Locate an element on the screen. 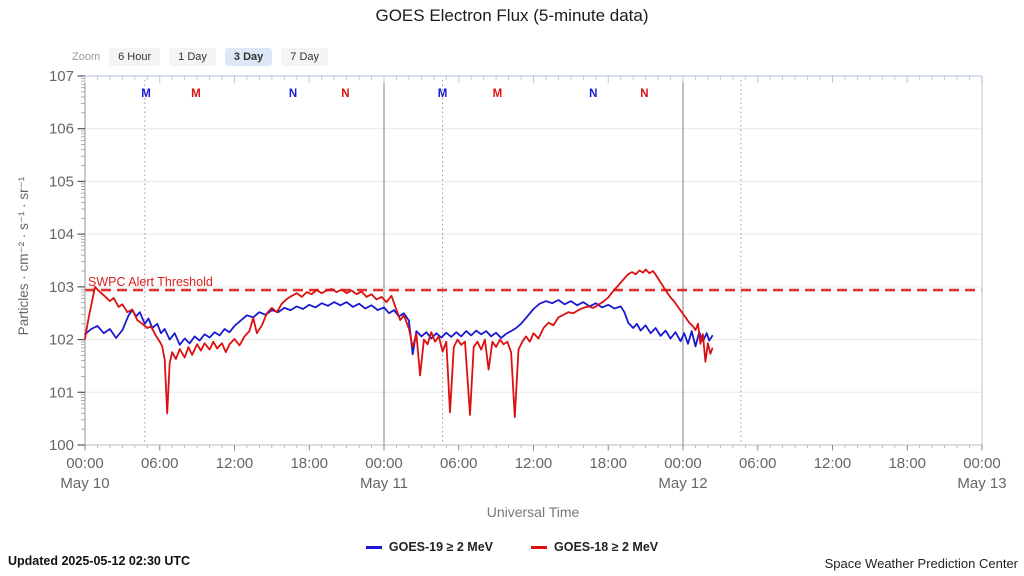 The width and height of the screenshot is (1024, 576). y-tick-label: 100 is located at coordinates (61, 445).